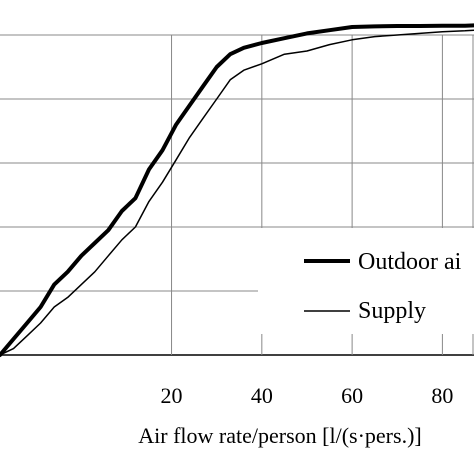  What do you see at coordinates (392, 311) in the screenshot?
I see `legend-label-supply: Supply` at bounding box center [392, 311].